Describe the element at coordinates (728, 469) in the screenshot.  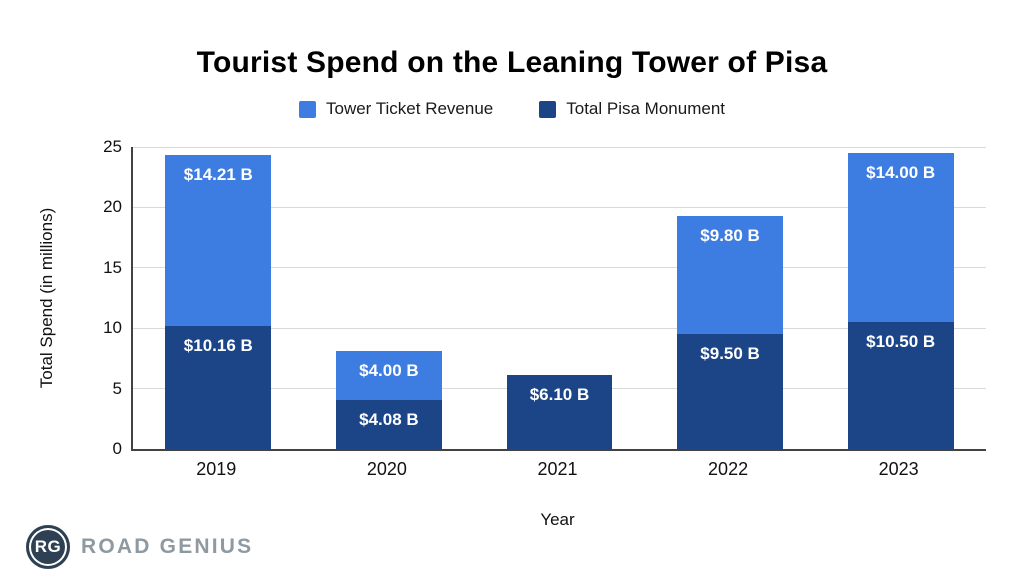
I see `x-tick-label-2022: 2022` at that location.